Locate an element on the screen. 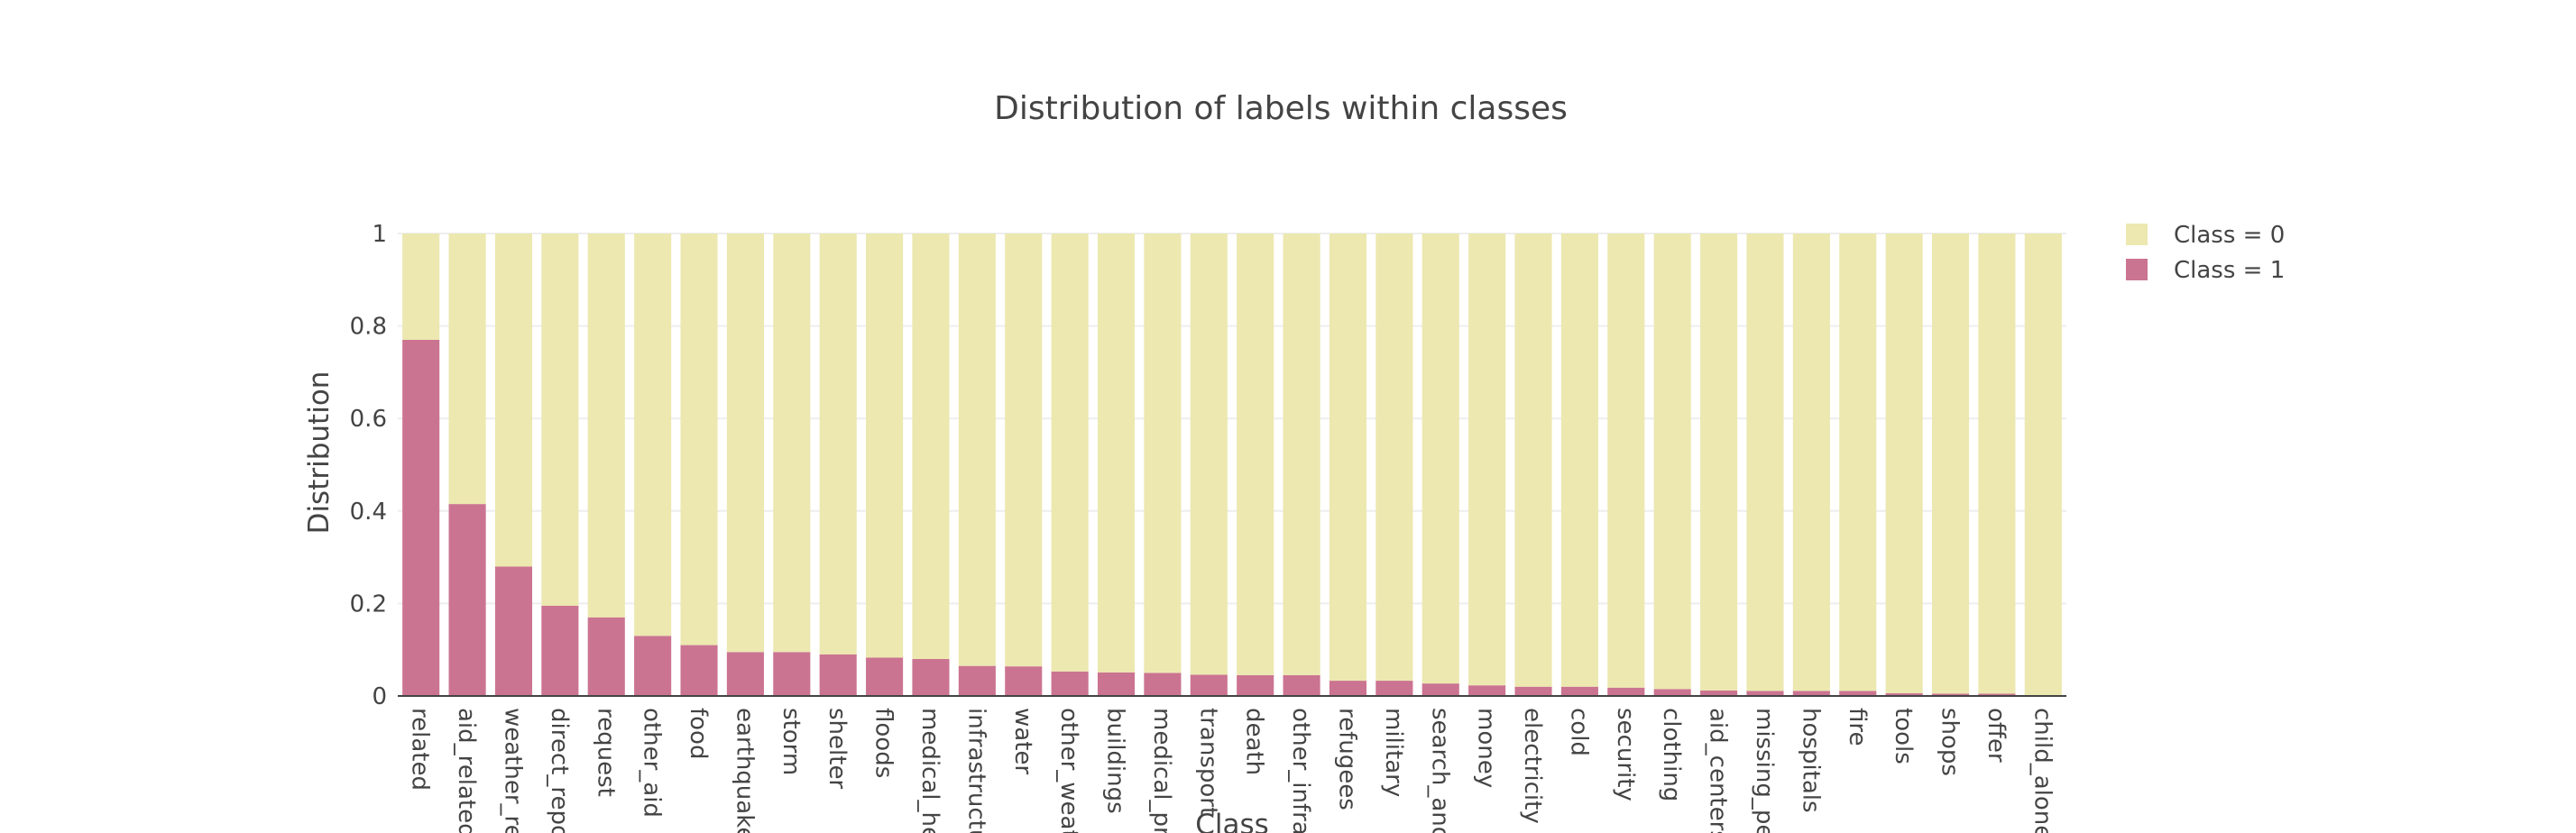  x-tick-label: request is located at coordinates (605, 752).